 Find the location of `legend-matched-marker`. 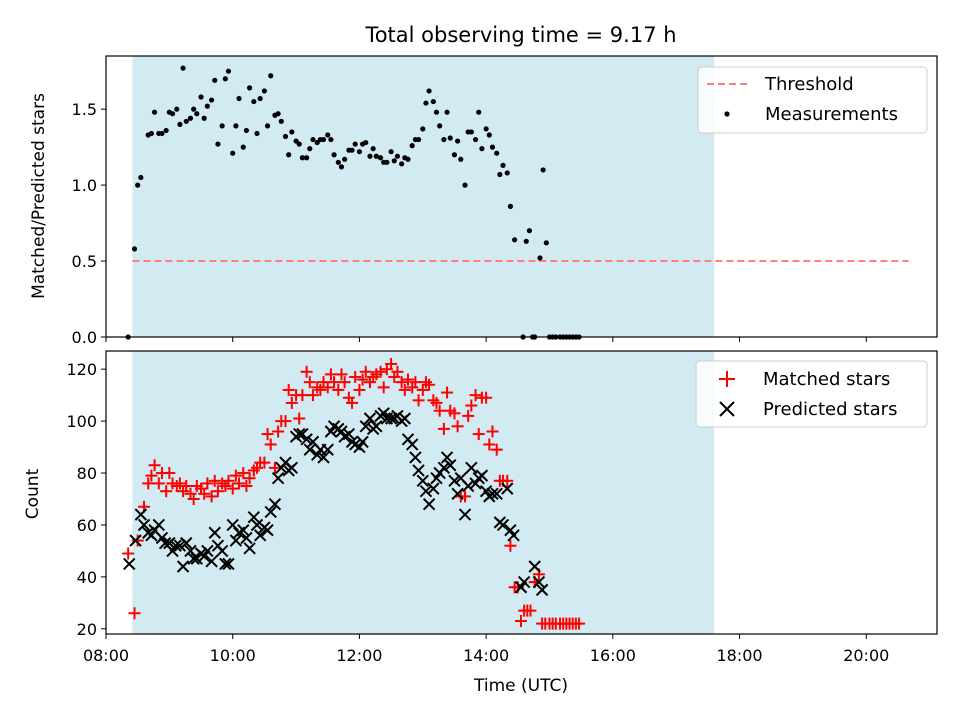

legend-matched-marker is located at coordinates (727, 379).